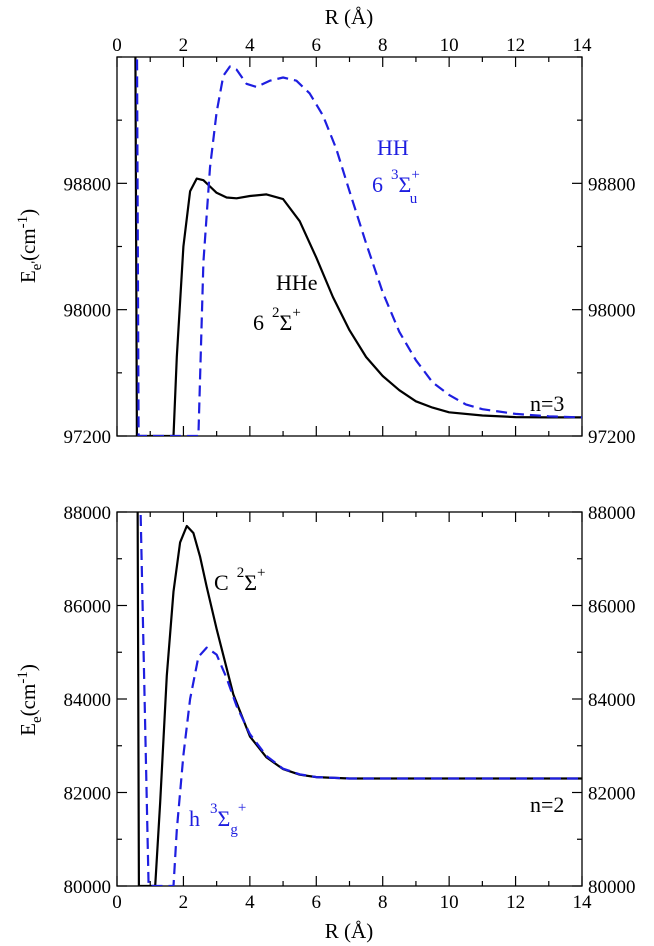  I want to click on h-state-label: h 3Σg+, so click(217, 819).